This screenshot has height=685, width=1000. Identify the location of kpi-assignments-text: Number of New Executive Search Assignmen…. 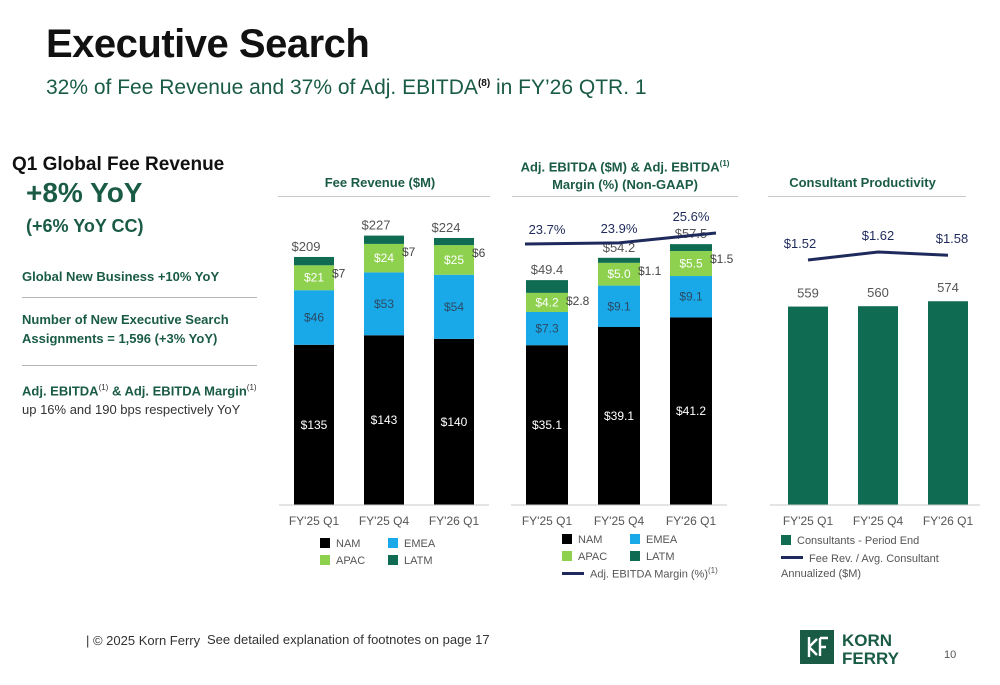
(125, 329).